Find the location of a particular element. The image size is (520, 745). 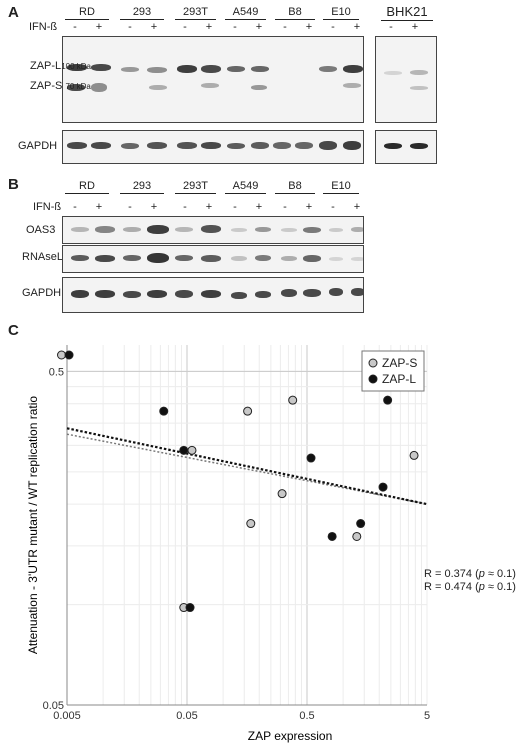

r-value-annotation: R = 0.474 (p ≈ 0.1) is located at coordinates (470, 587).